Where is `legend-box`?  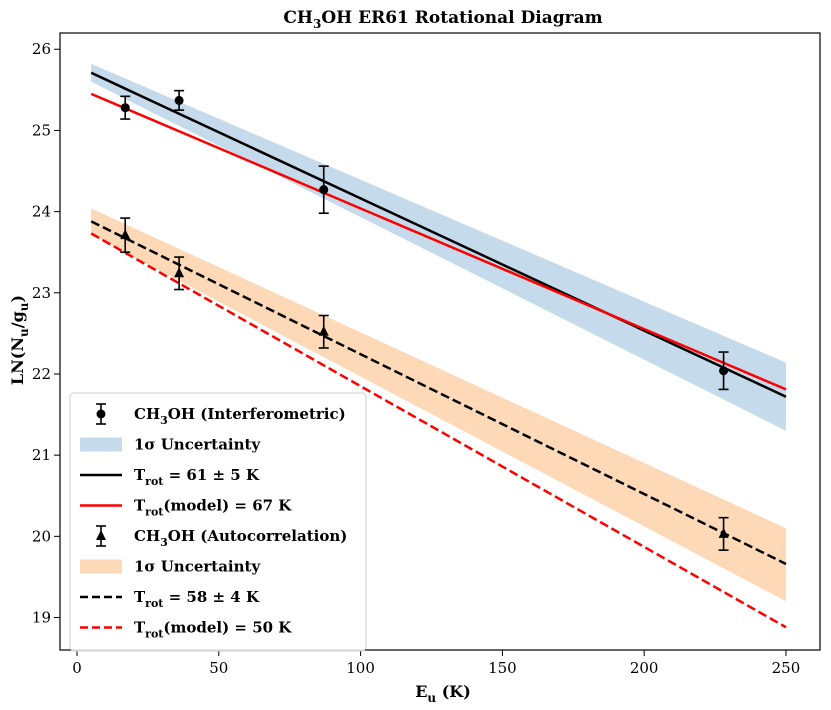
legend-box is located at coordinates (218, 522).